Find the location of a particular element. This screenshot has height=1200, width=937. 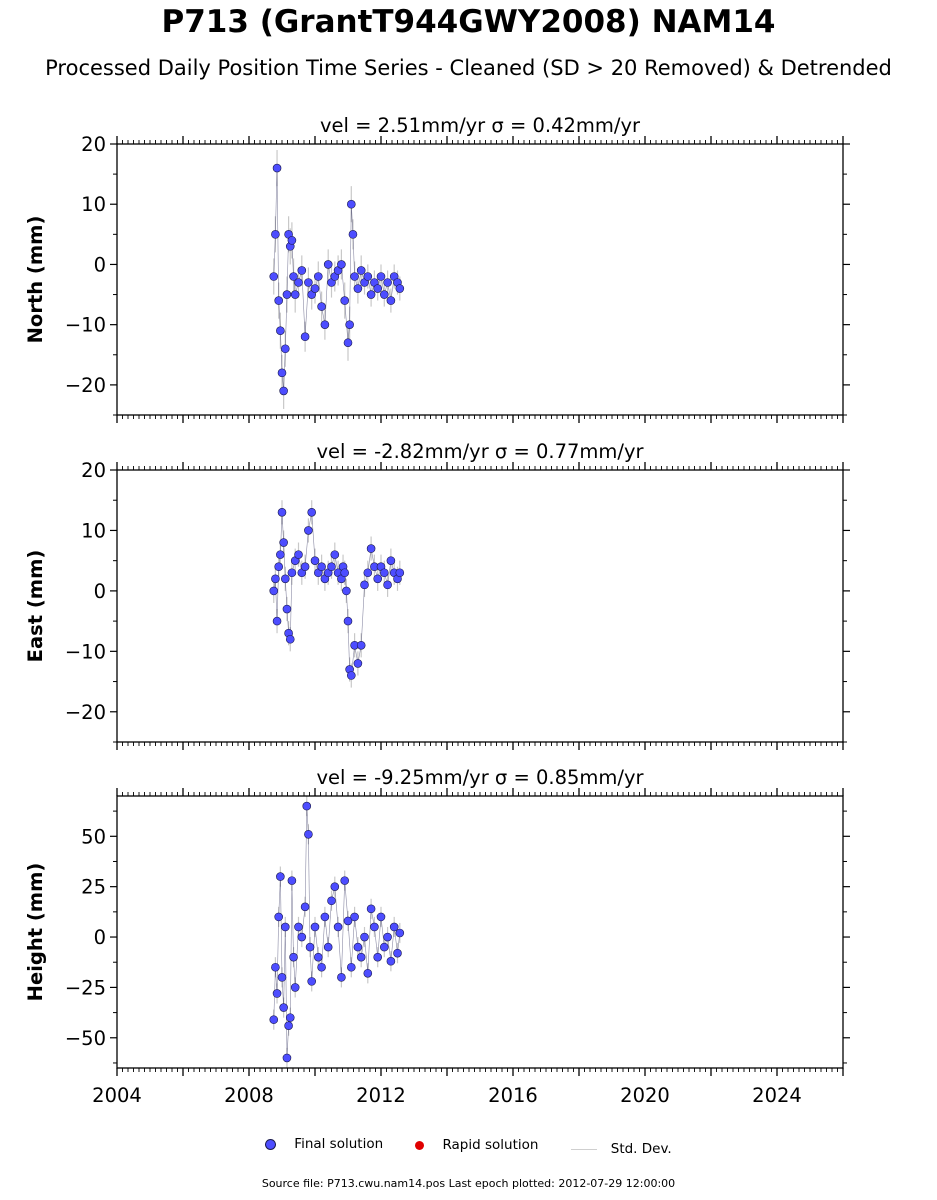

legend-std-label: Std. Dev. is located at coordinates (641, 1149).